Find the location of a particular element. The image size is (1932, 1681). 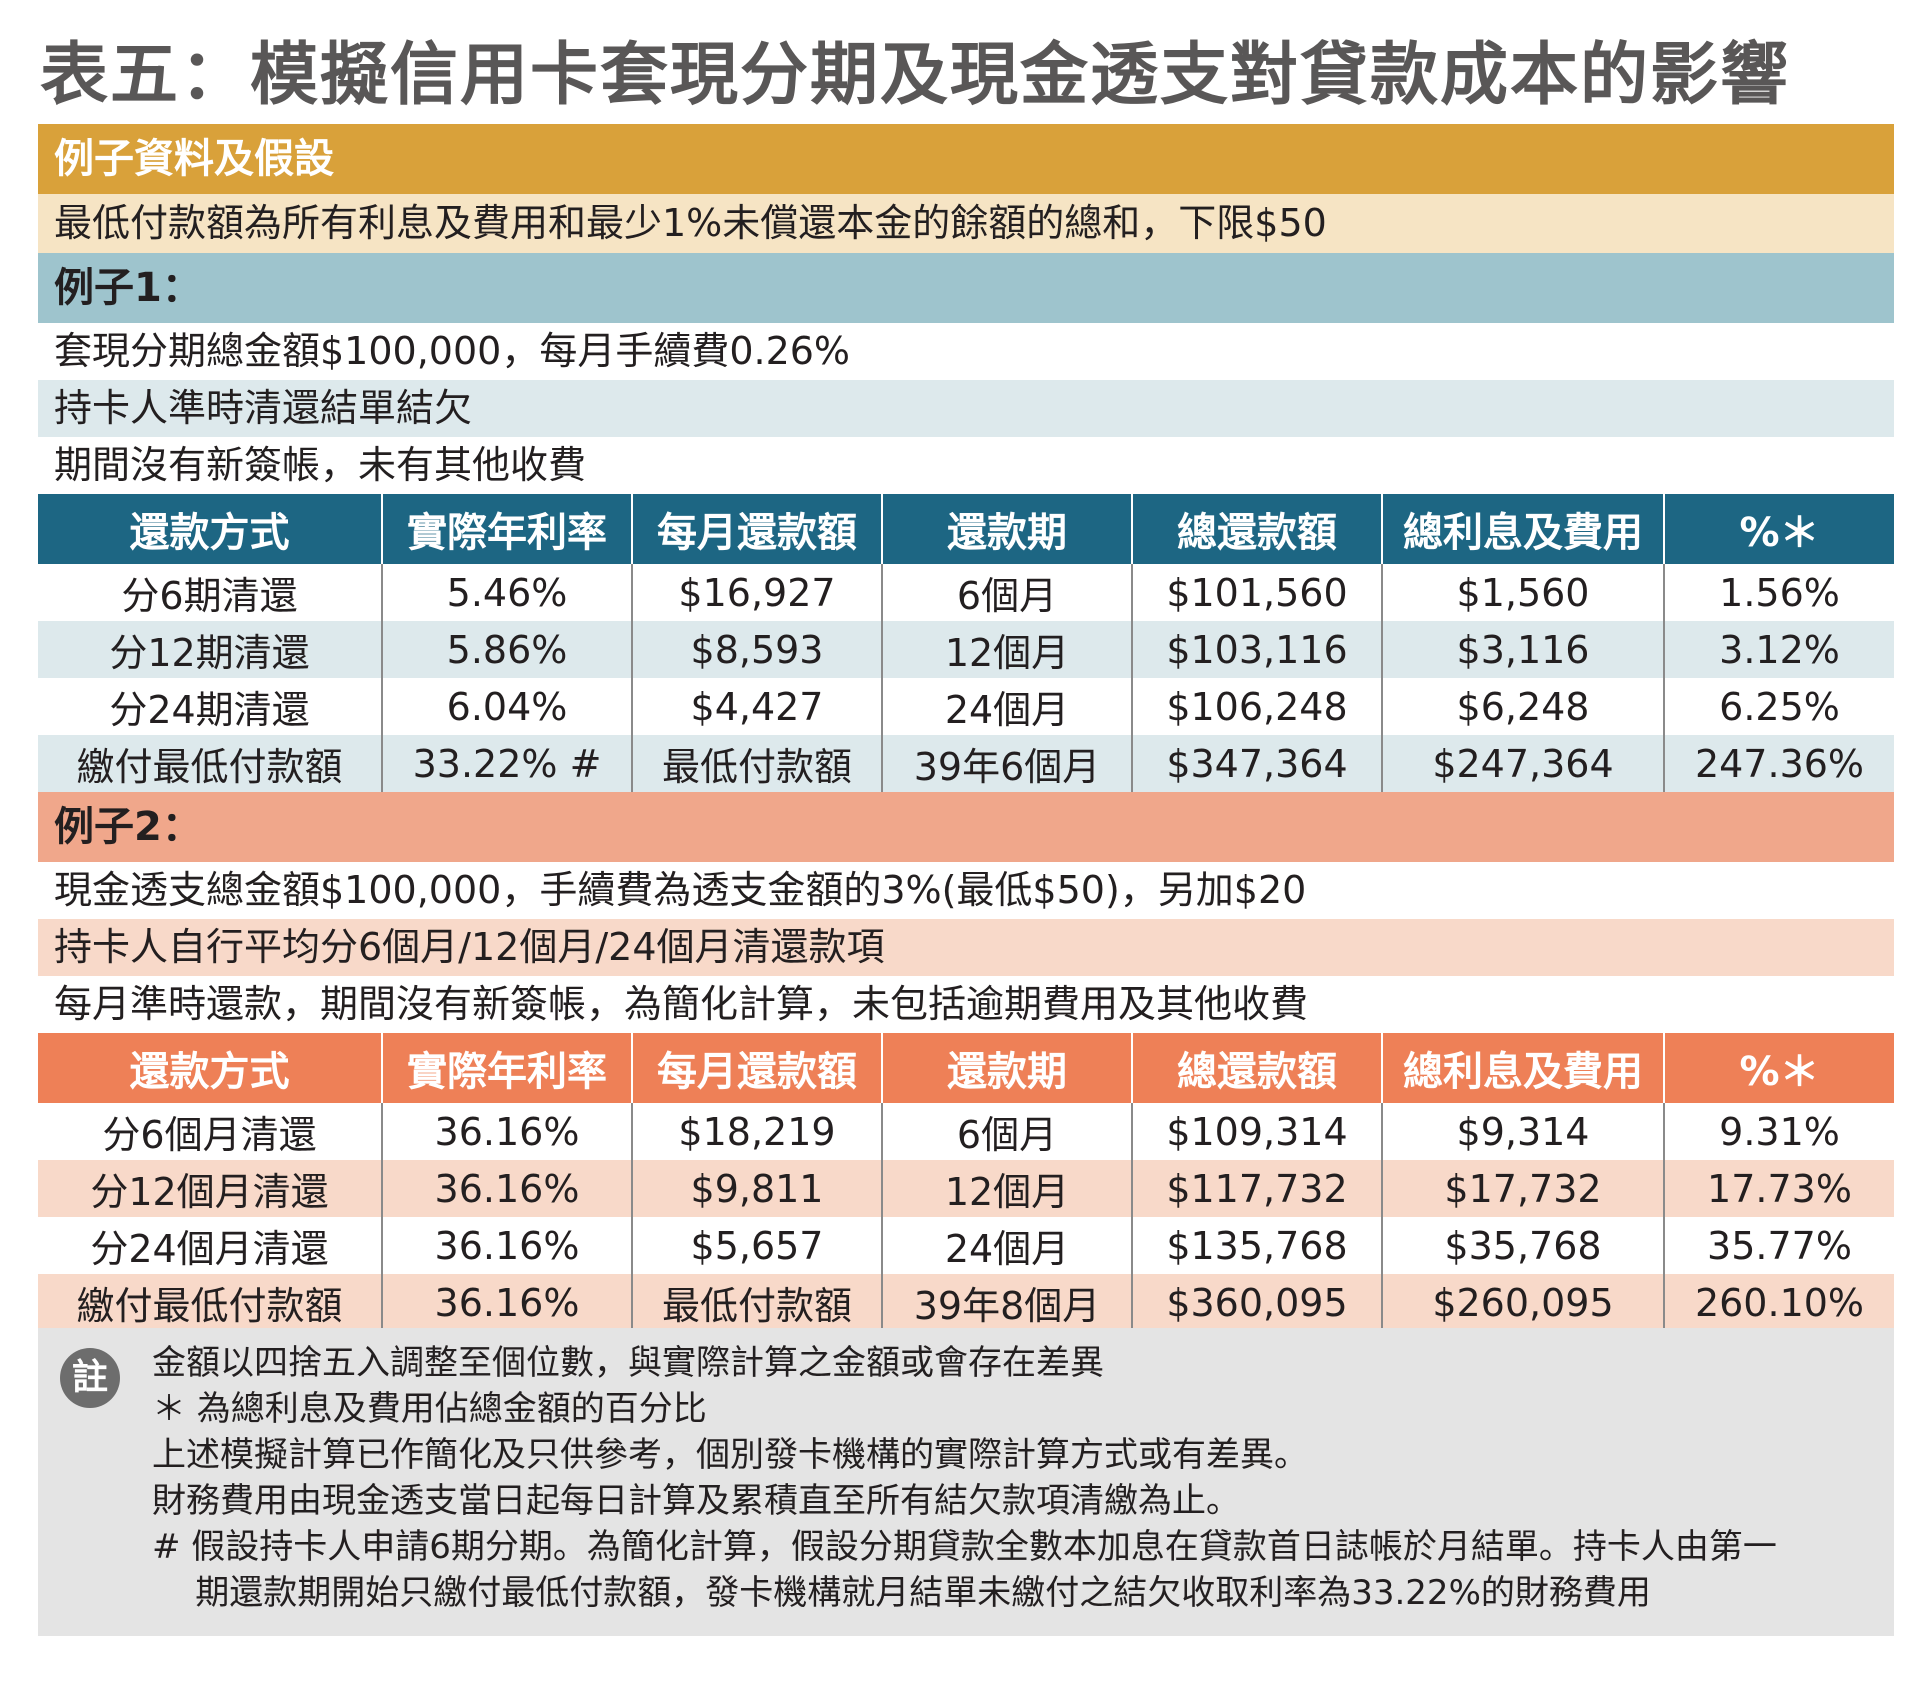

table-cell: $106,248 is located at coordinates (1256, 706).